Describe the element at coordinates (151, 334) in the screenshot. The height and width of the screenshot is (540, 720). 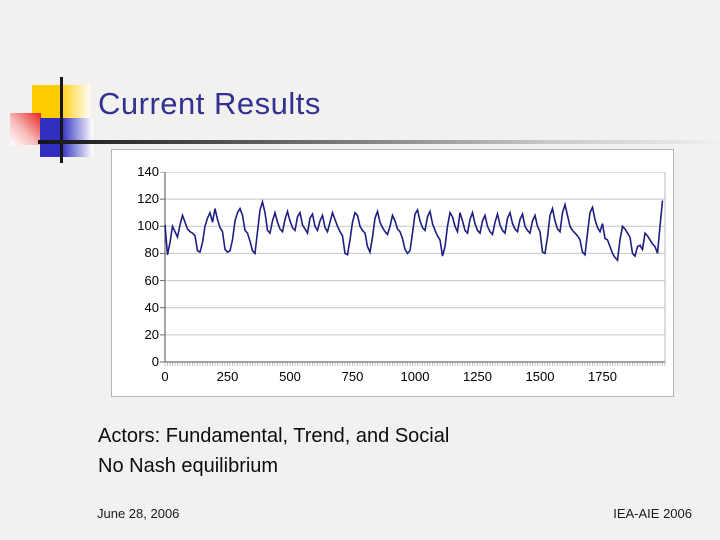
I see `y-tick-label: 20` at that location.